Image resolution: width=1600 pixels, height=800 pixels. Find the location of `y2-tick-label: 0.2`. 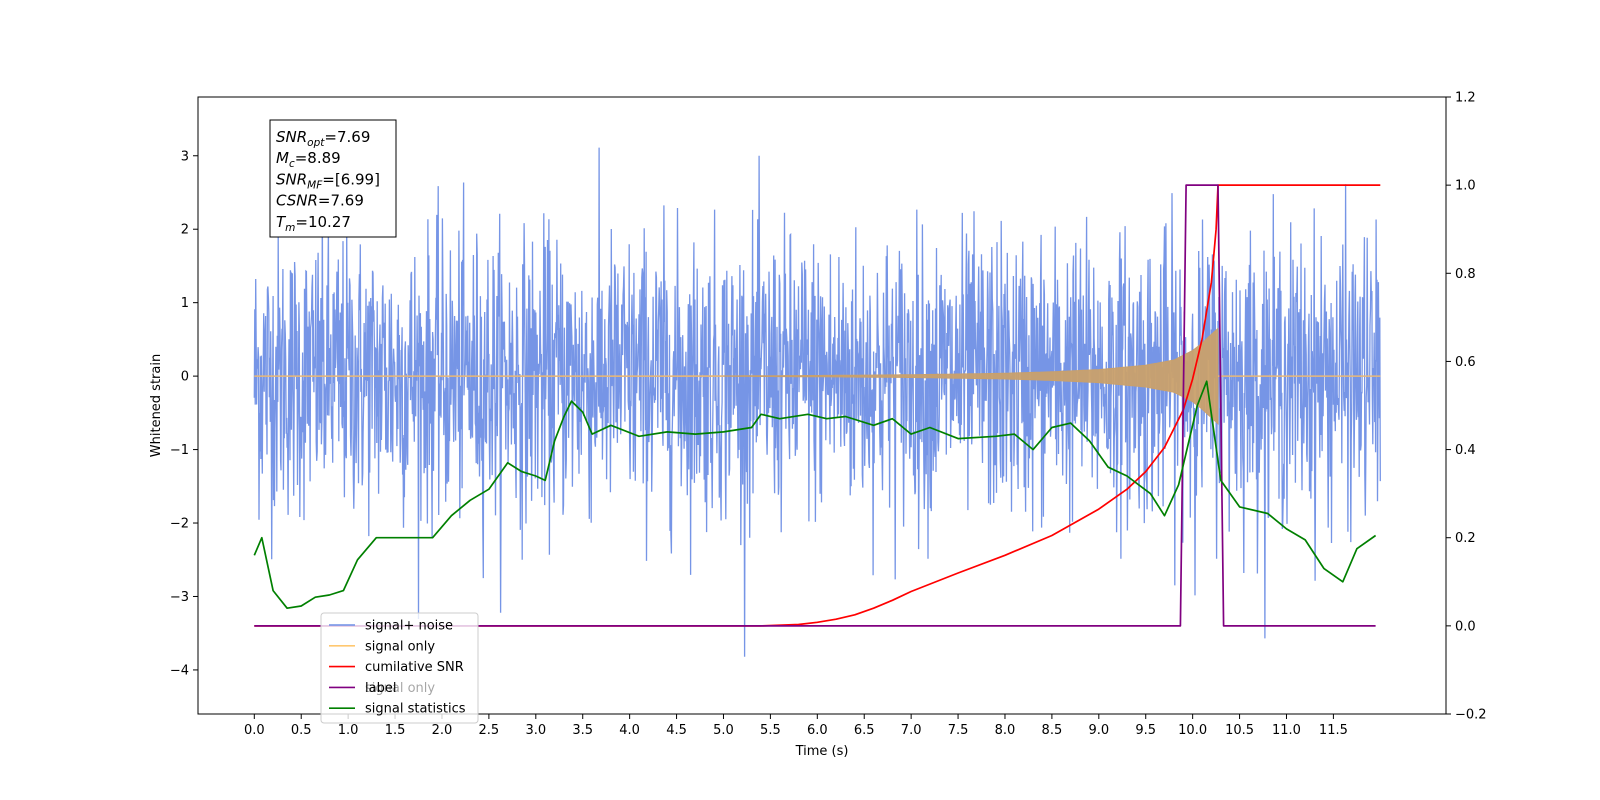

y2-tick-label: 0.2 is located at coordinates (1465, 538).